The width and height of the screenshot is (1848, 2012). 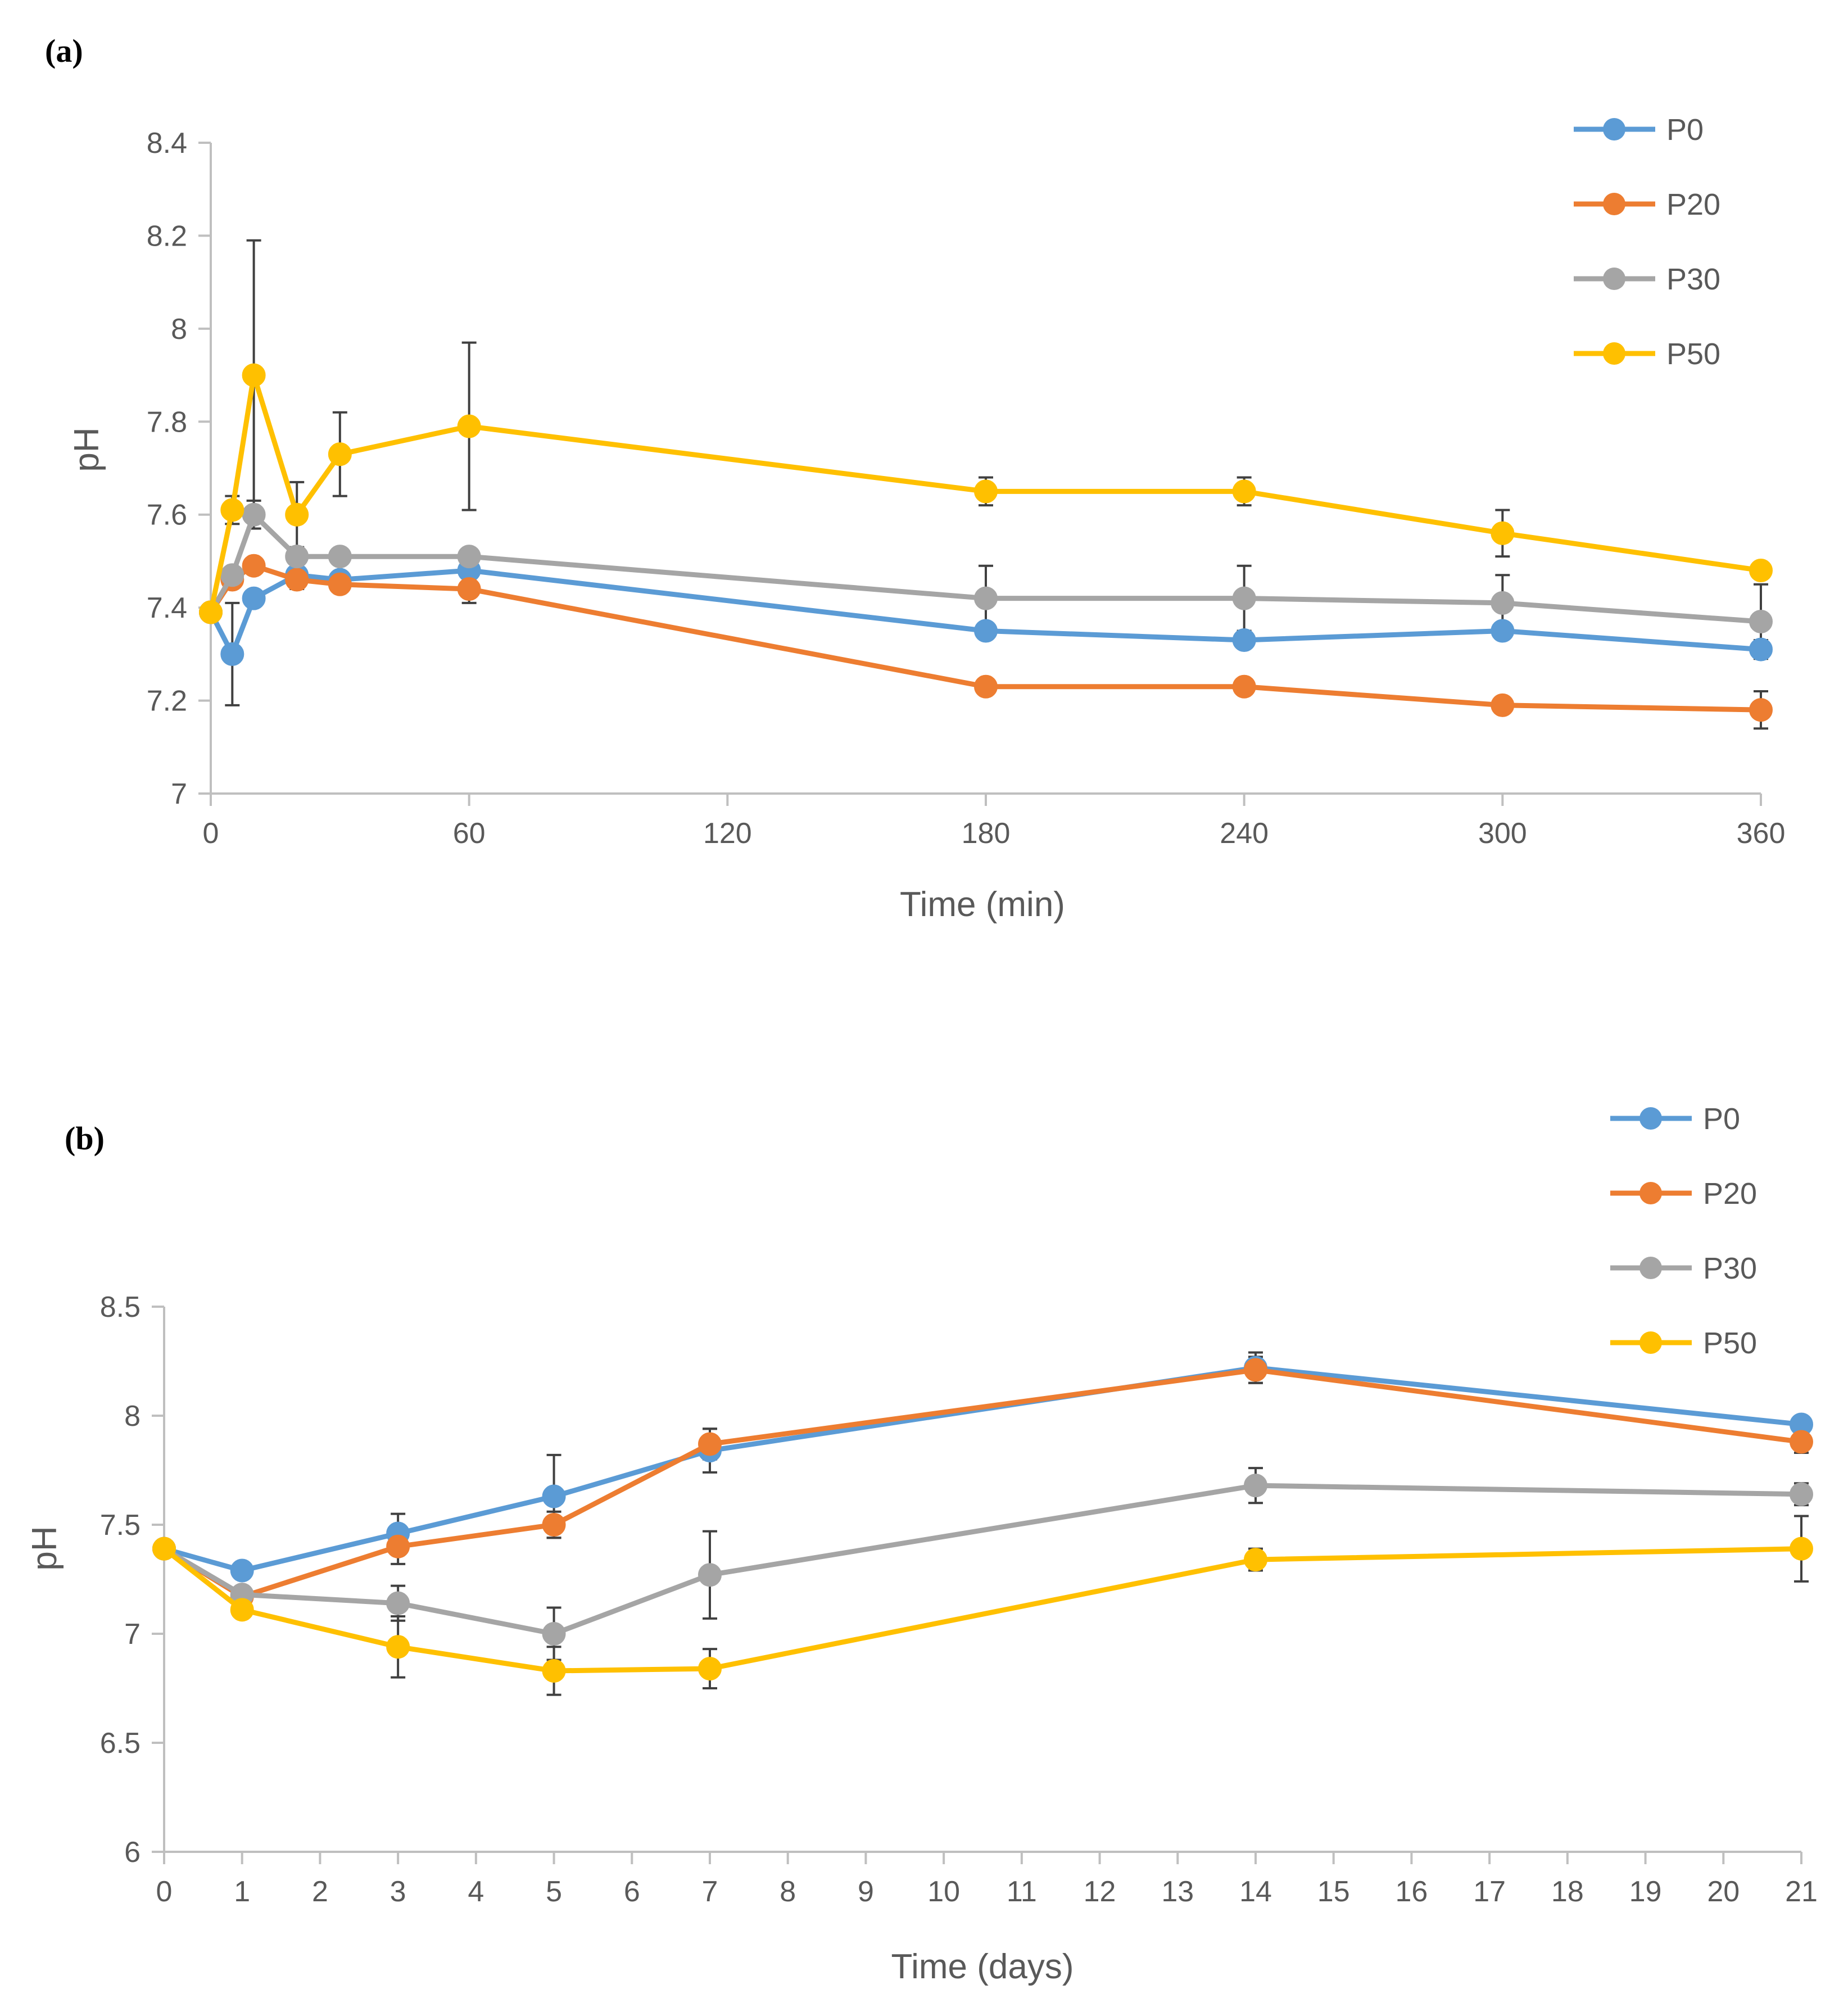 What do you see at coordinates (1489, 1891) in the screenshot?
I see `x-tick-label: 17` at bounding box center [1489, 1891].